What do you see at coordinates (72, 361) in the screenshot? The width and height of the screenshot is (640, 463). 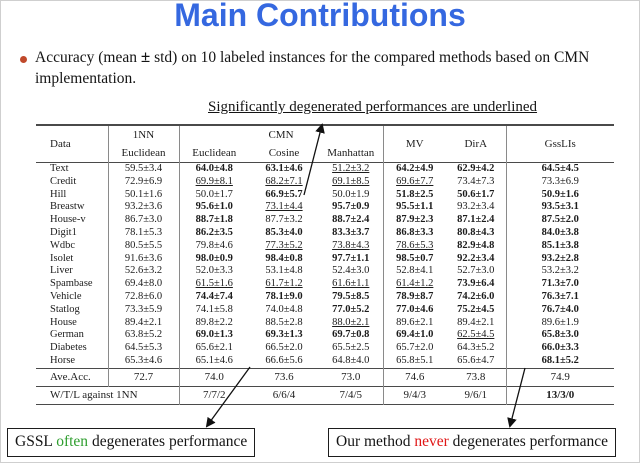 I see `dataset-name-cell: Horse` at bounding box center [72, 361].